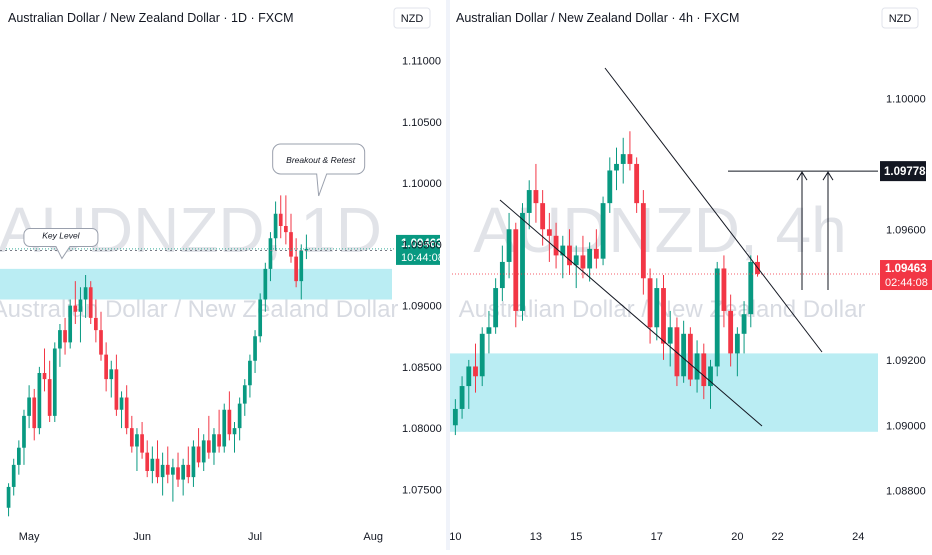 The height and width of the screenshot is (555, 932). I want to click on 4h-countdown-label: 02:44:08, so click(906, 283).